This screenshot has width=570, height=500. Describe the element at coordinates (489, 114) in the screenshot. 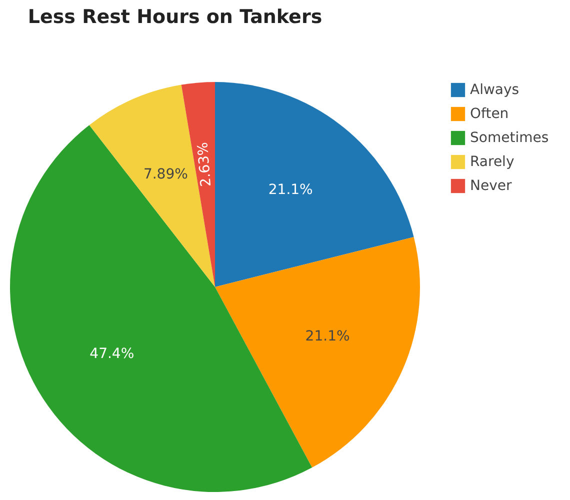

I see `legend-label: Often` at that location.